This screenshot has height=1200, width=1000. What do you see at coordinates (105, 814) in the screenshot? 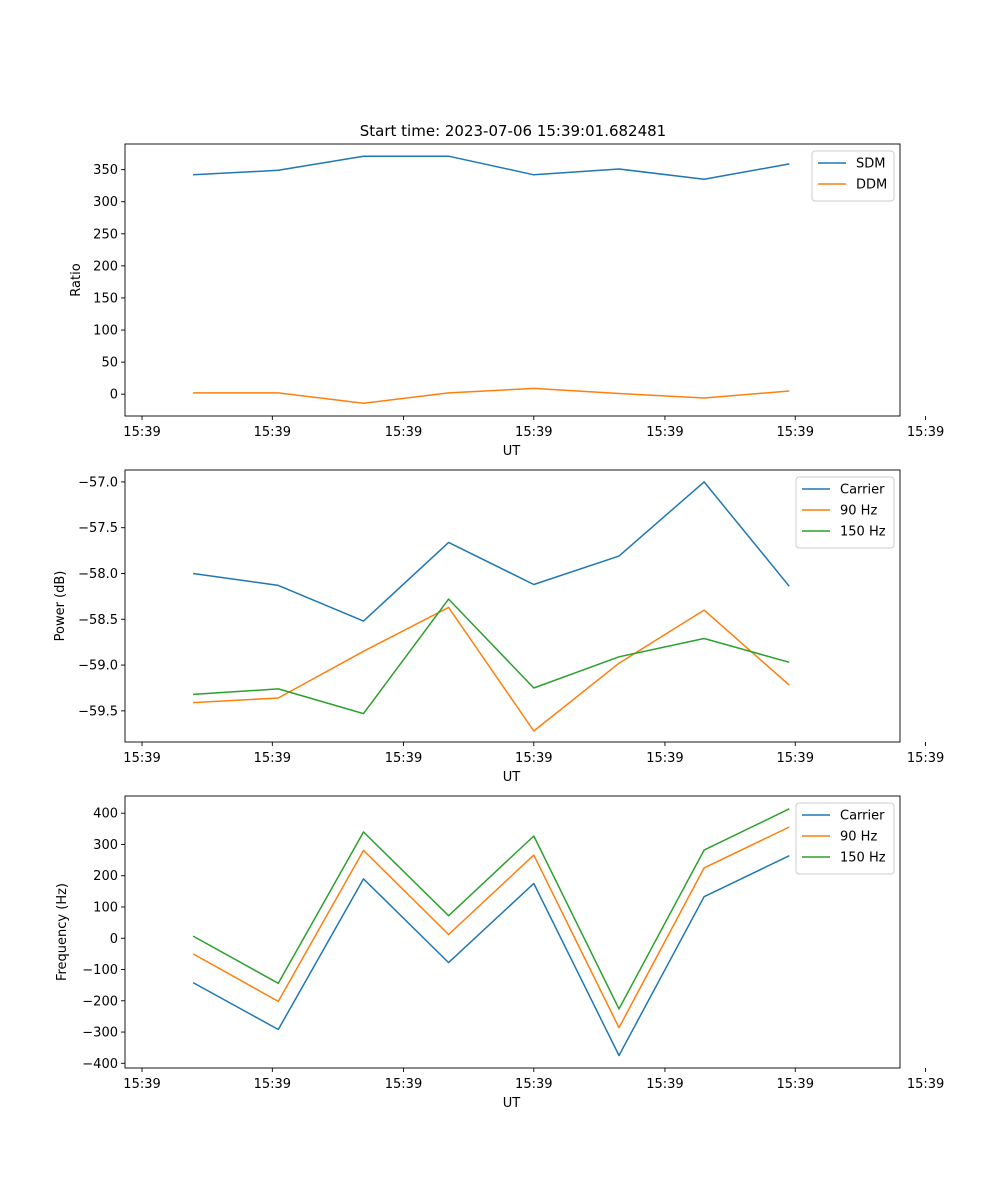
I see `y-tick-label: 400` at bounding box center [105, 814].